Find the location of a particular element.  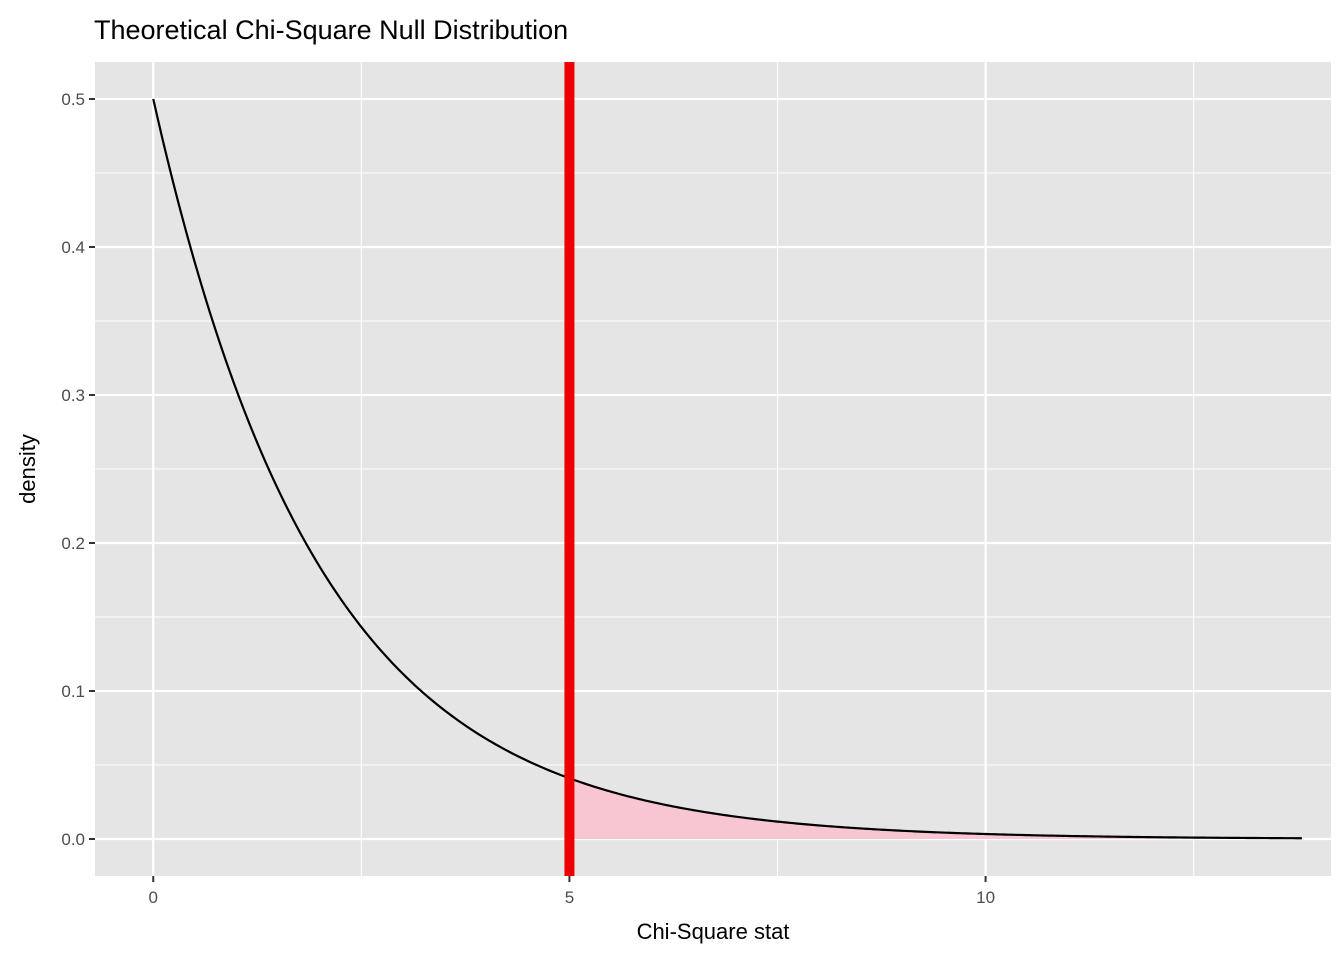

x-axis: 0 5 10 is located at coordinates (572, 891).